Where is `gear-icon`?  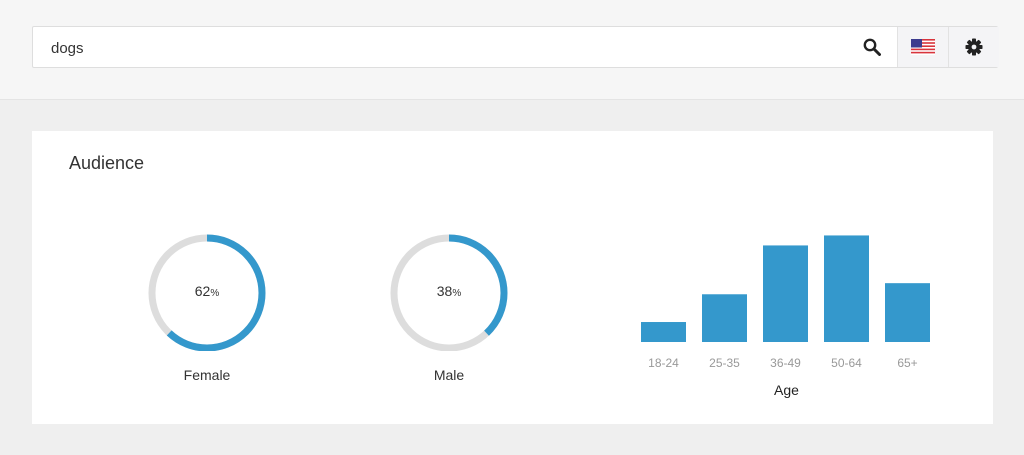
gear-icon is located at coordinates (974, 47).